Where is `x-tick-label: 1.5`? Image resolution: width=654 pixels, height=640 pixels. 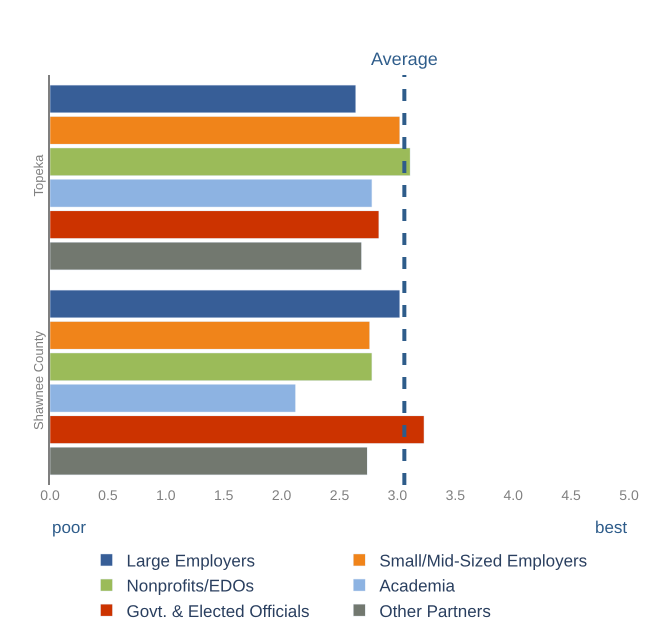
x-tick-label: 1.5 is located at coordinates (224, 495).